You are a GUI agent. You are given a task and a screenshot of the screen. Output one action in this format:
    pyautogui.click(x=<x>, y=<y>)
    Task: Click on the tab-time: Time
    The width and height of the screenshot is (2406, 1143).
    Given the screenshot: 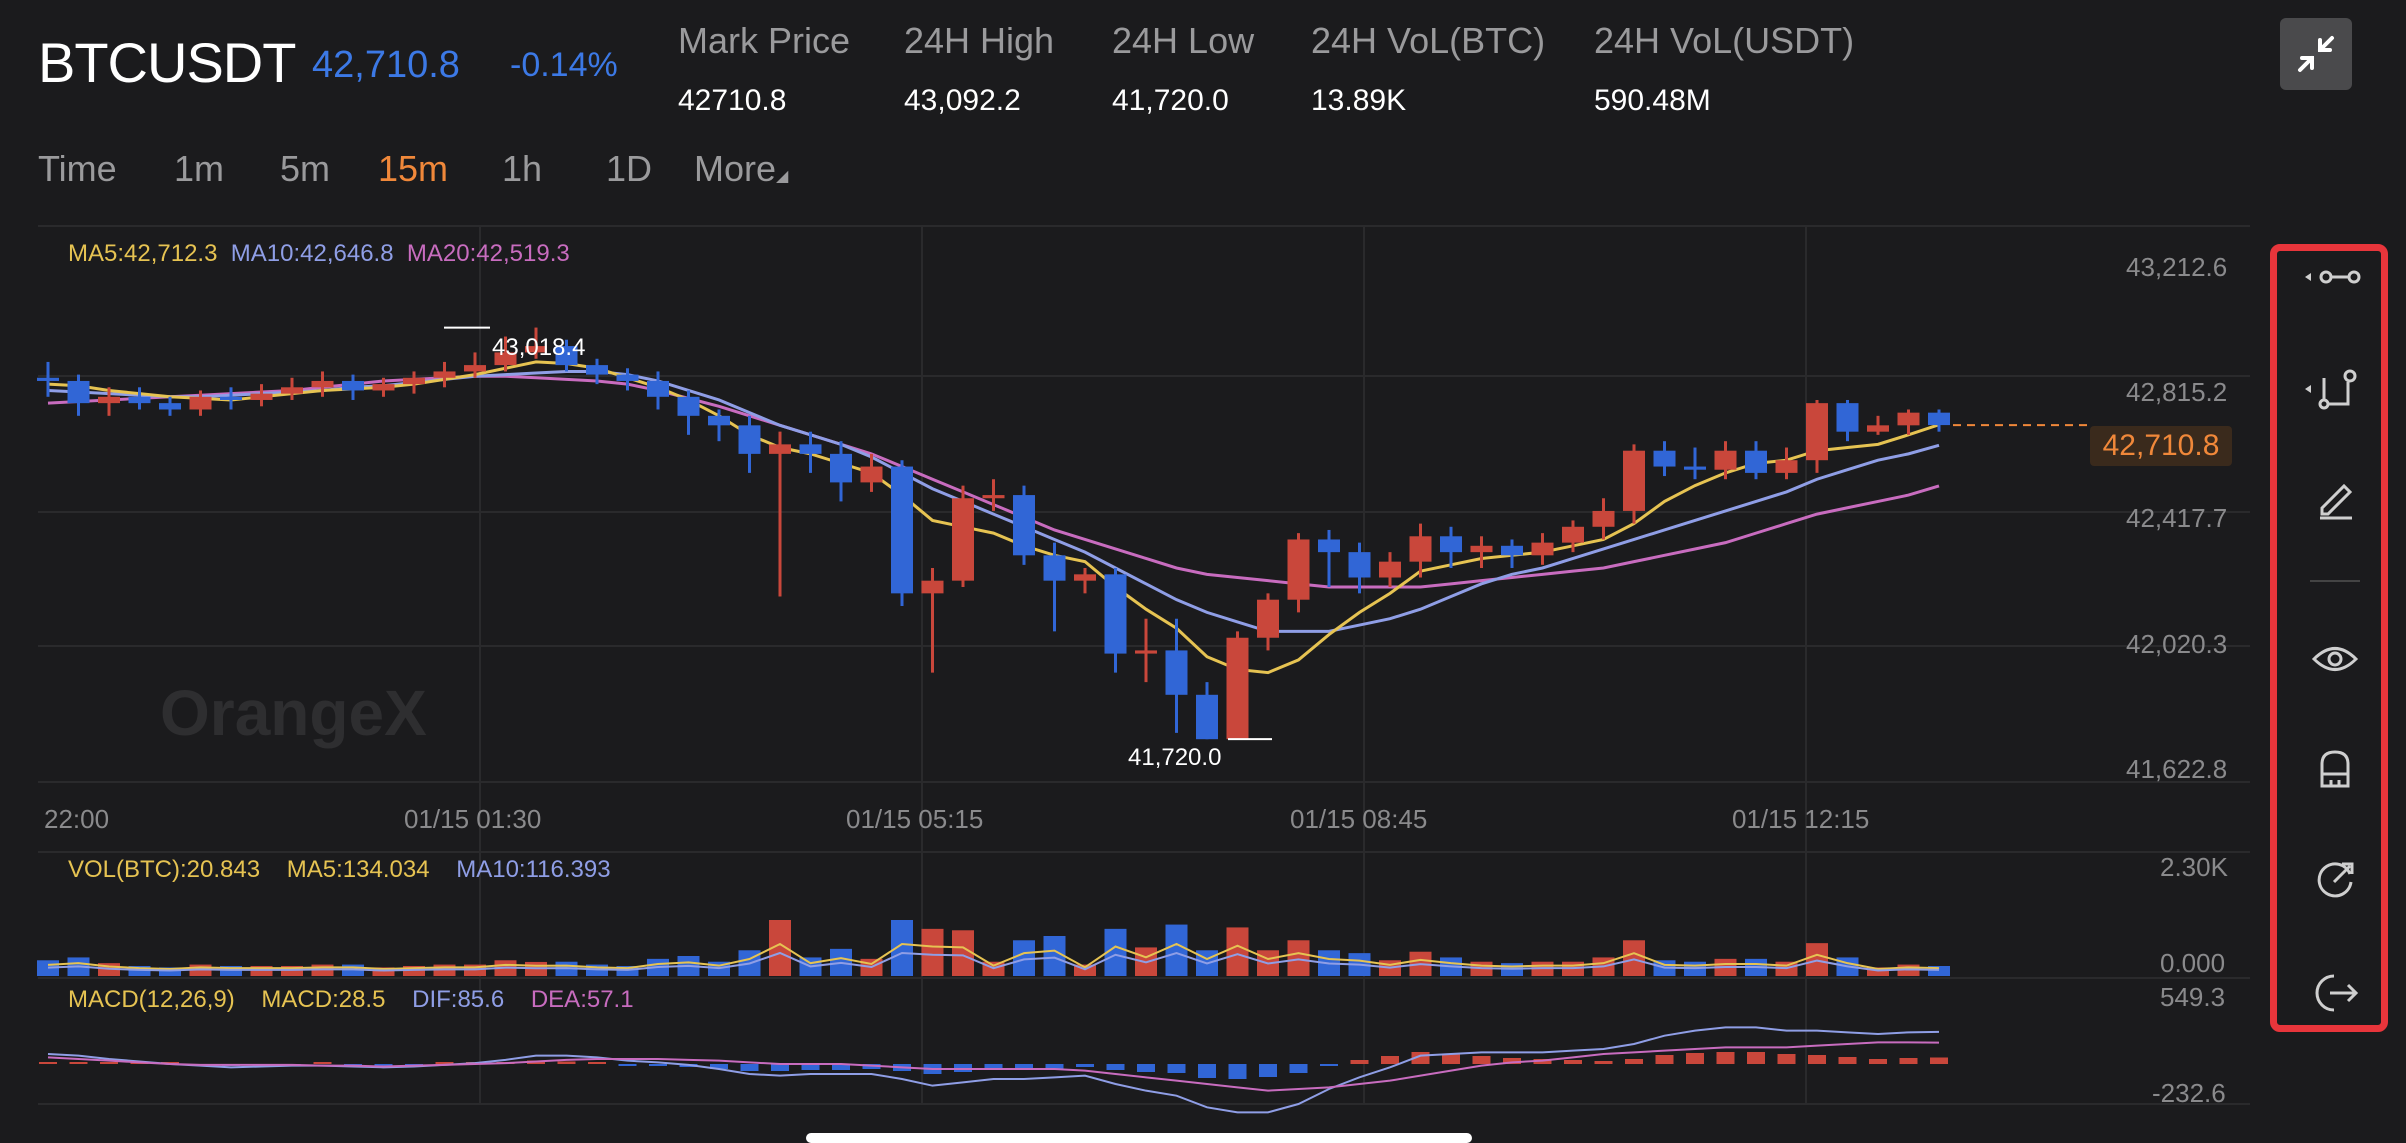 What is the action you would take?
    pyautogui.click(x=77, y=168)
    